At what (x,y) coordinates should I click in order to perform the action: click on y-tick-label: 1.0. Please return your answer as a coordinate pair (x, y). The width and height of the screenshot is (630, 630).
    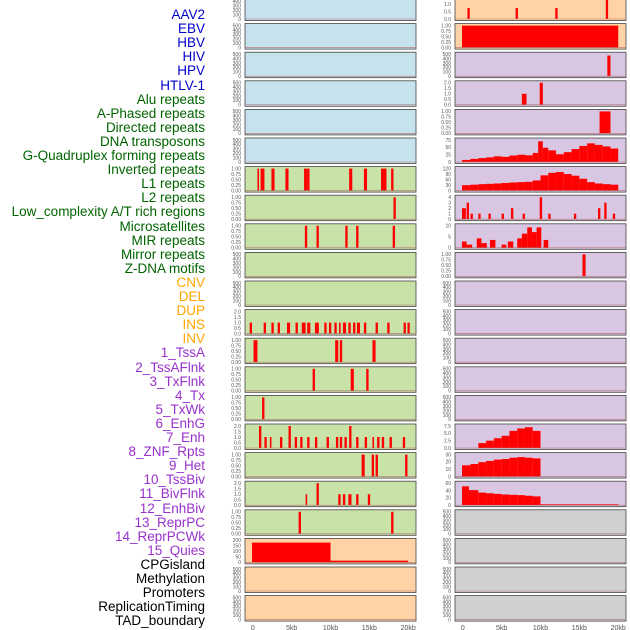
    Looking at the image, I should click on (237, 323).